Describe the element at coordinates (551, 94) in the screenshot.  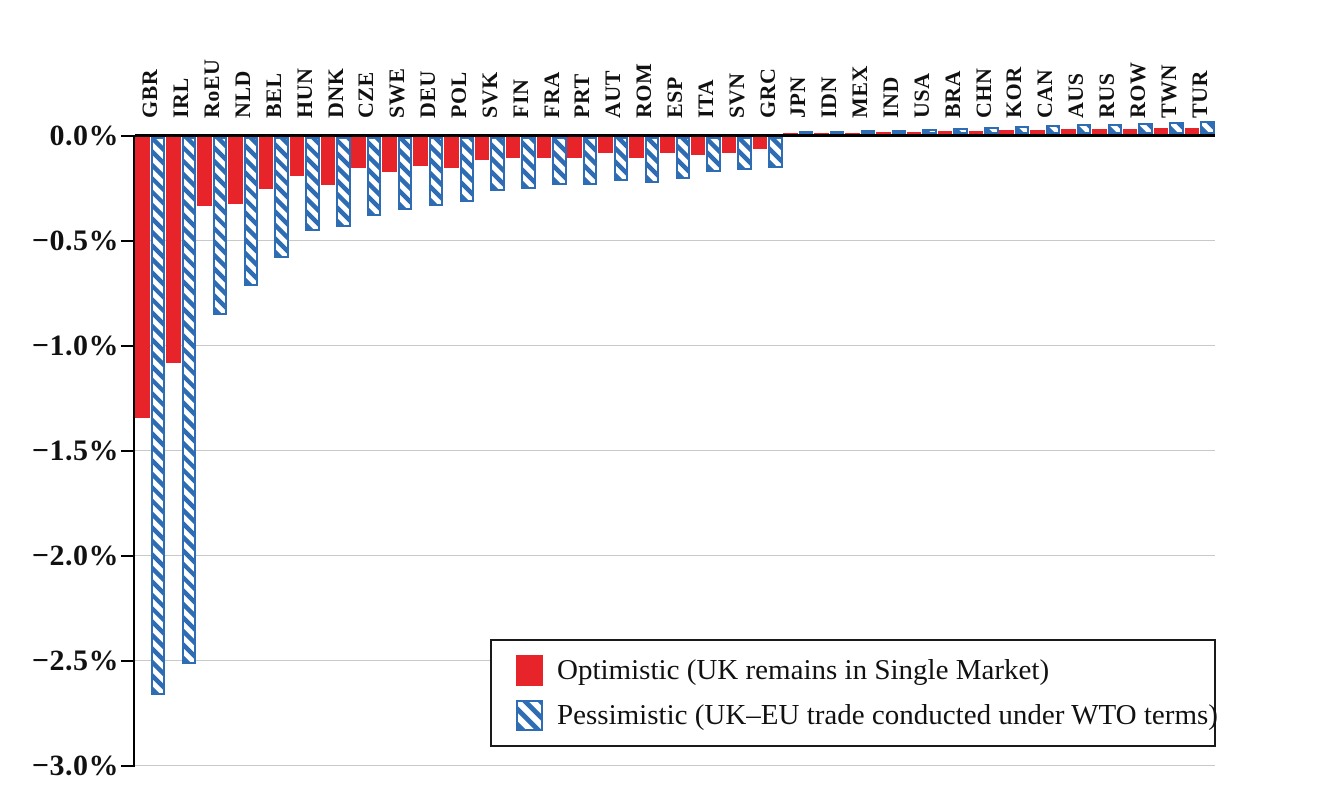
I see `x-axis-label-FRA: FRA` at that location.